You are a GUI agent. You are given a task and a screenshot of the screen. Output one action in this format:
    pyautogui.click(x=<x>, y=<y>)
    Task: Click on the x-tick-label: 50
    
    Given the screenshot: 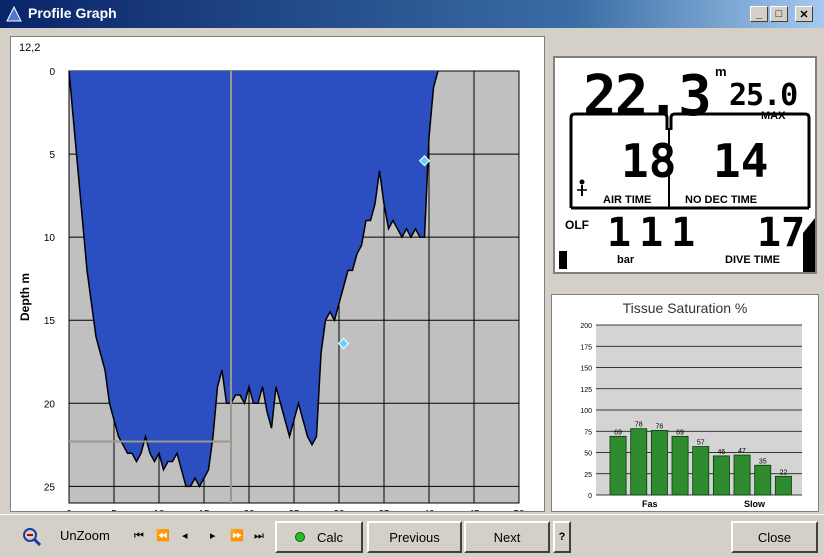 What is the action you would take?
    pyautogui.click(x=519, y=510)
    